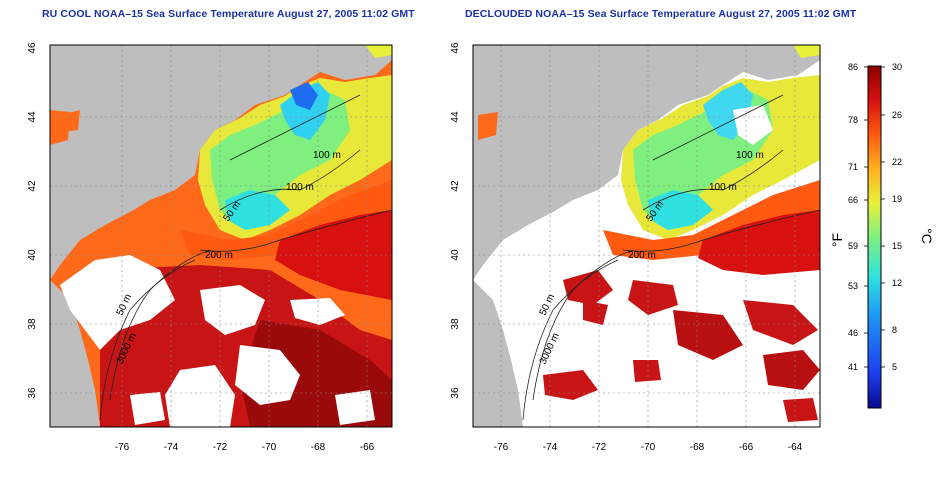 The width and height of the screenshot is (950, 480). I want to click on celsius-tick: 30, so click(897, 67).